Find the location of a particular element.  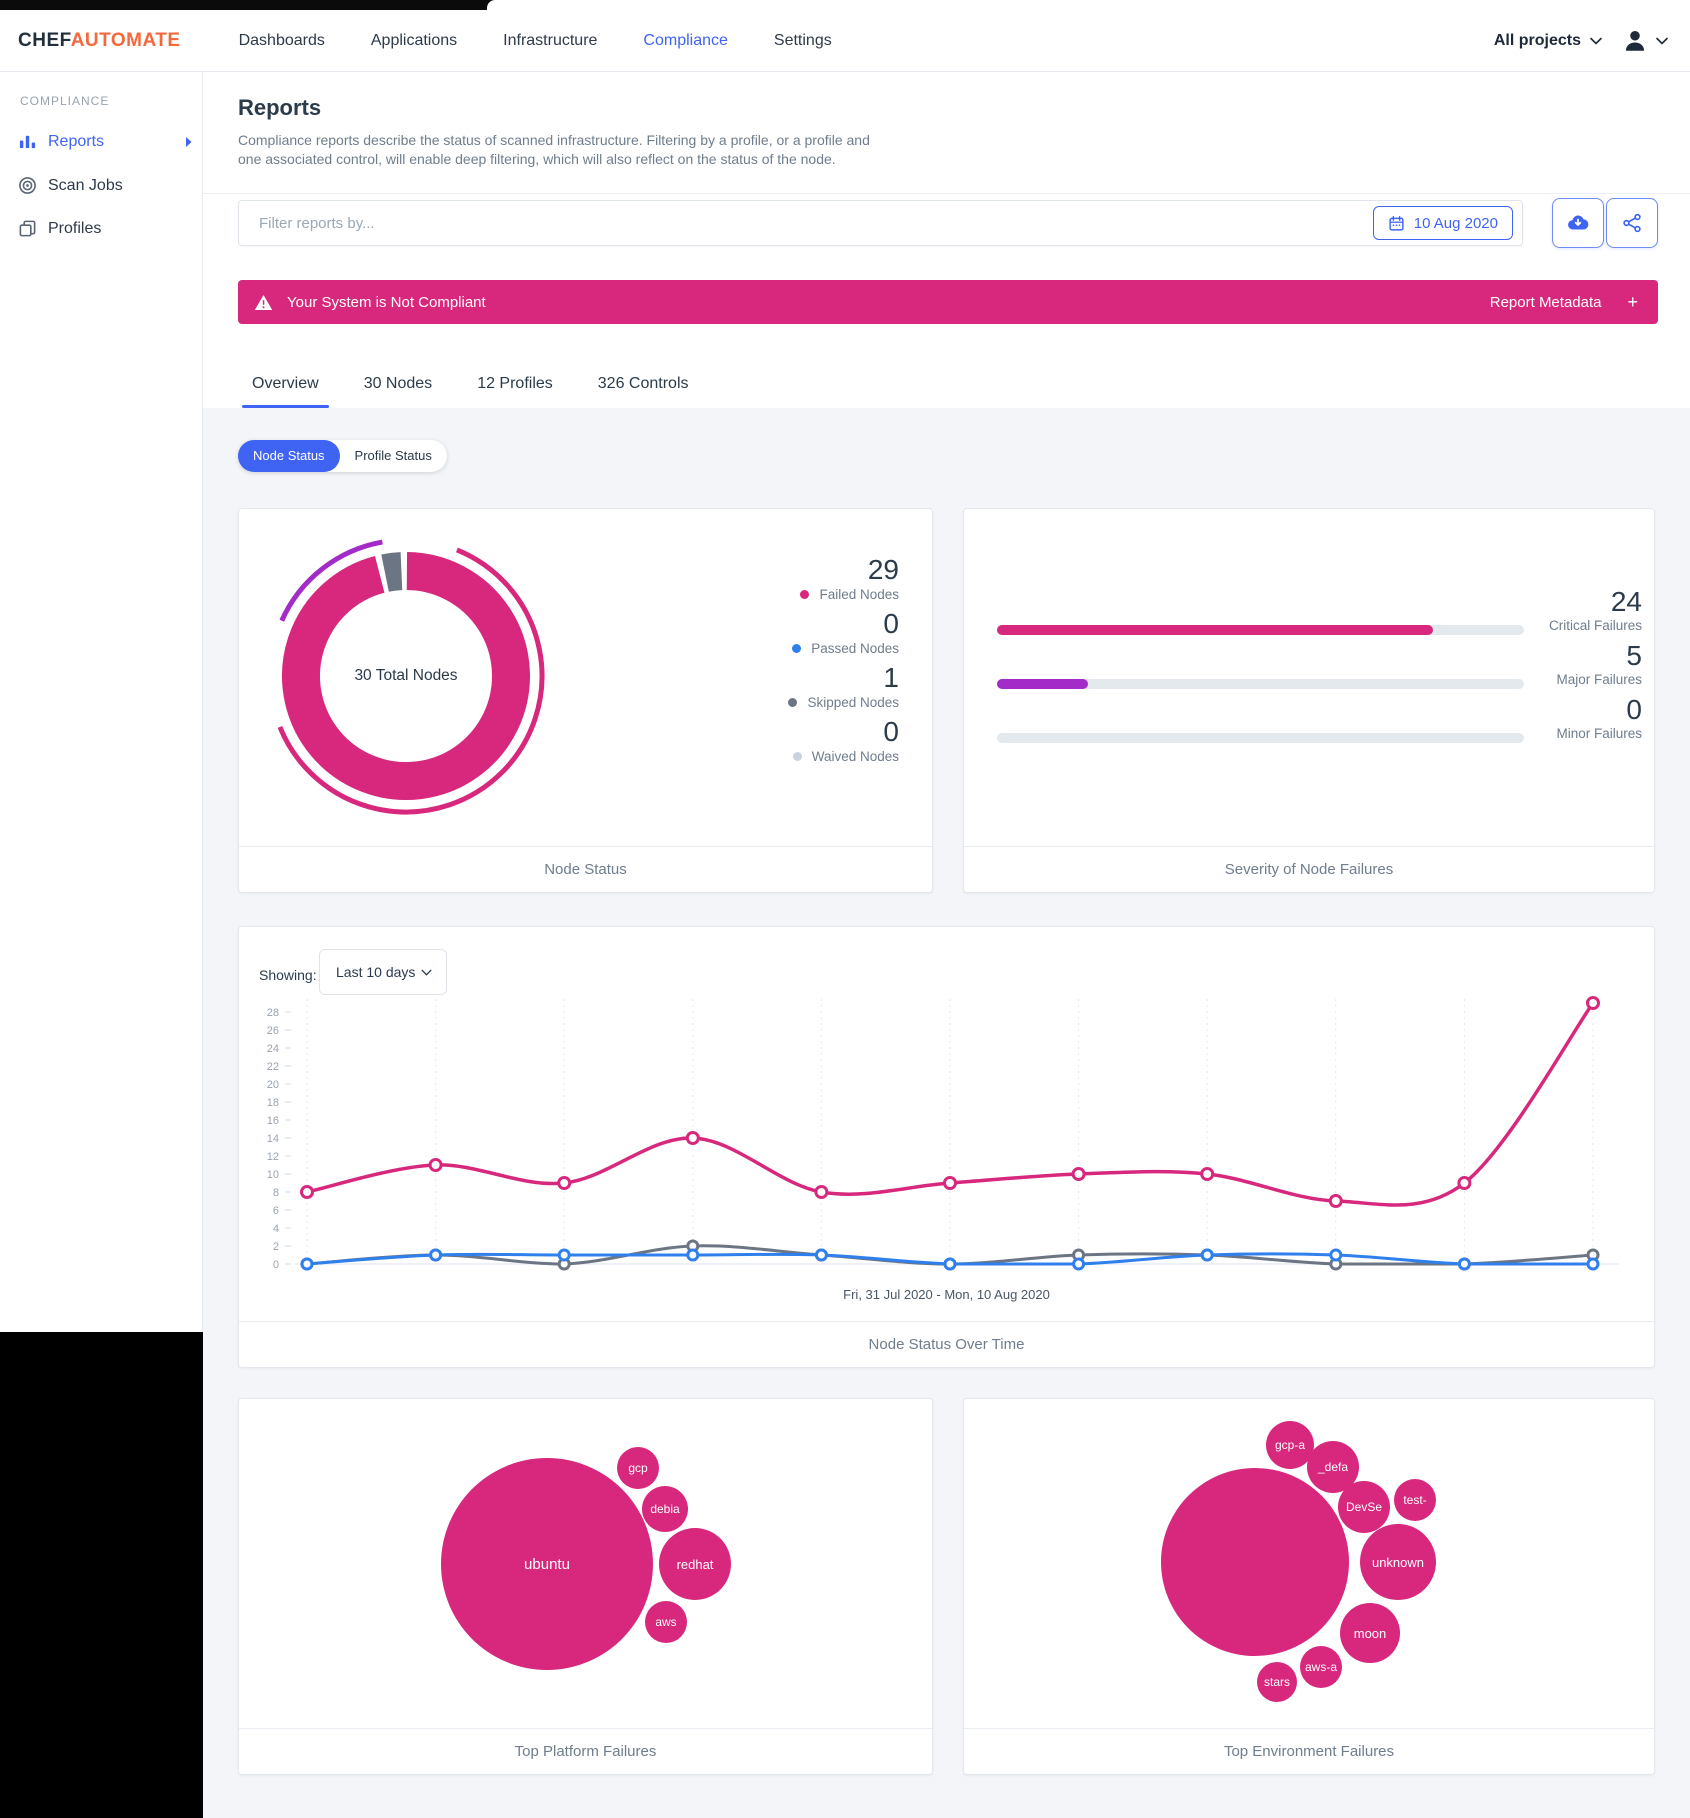

bubble-gcp: gcp is located at coordinates (638, 1468).